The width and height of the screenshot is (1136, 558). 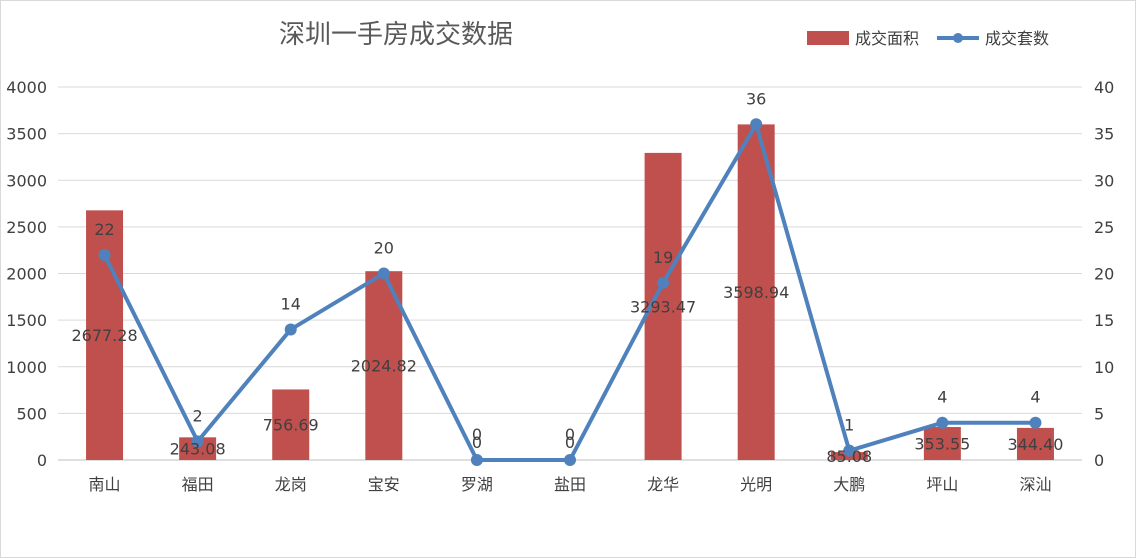 I want to click on y-left-tick-label: 2000, so click(x=26, y=274).